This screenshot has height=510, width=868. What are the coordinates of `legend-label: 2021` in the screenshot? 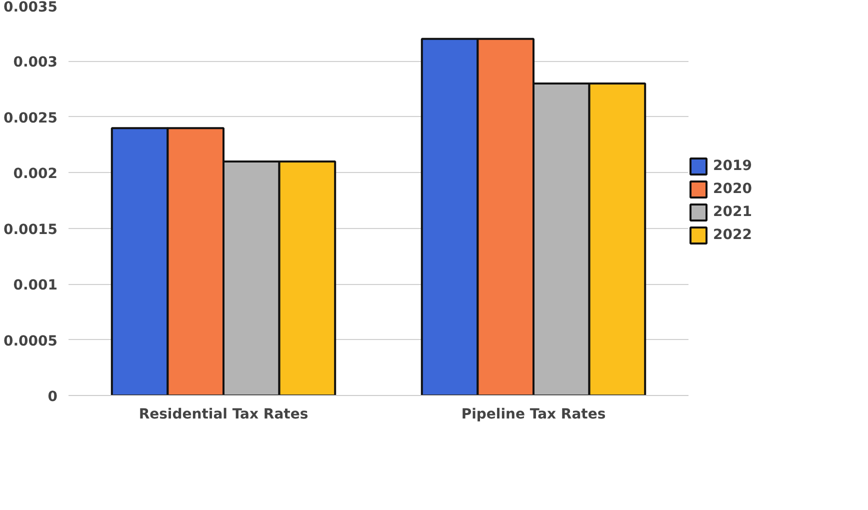 It's located at (732, 212).